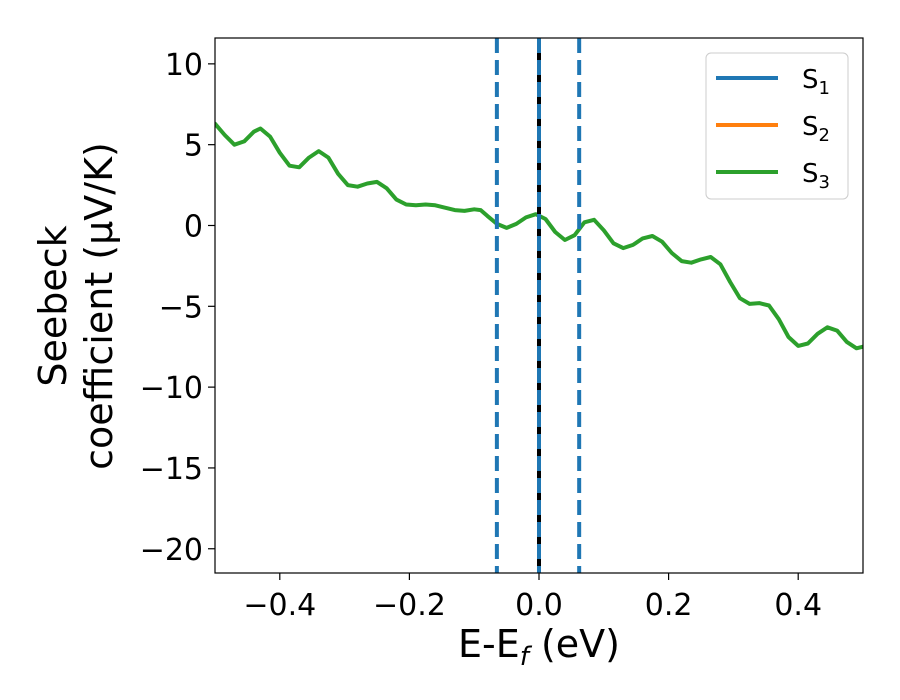  I want to click on y-axis-label-line1: Seebeck, so click(53, 305).